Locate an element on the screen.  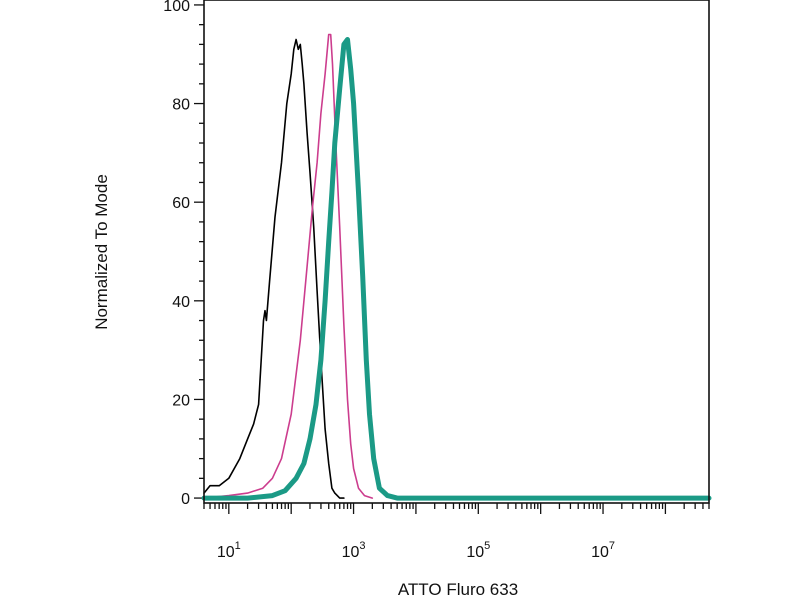
x-axis-ticks: 10¹ 10³ 10⁵ 10⁷ is located at coordinates (456, 532).